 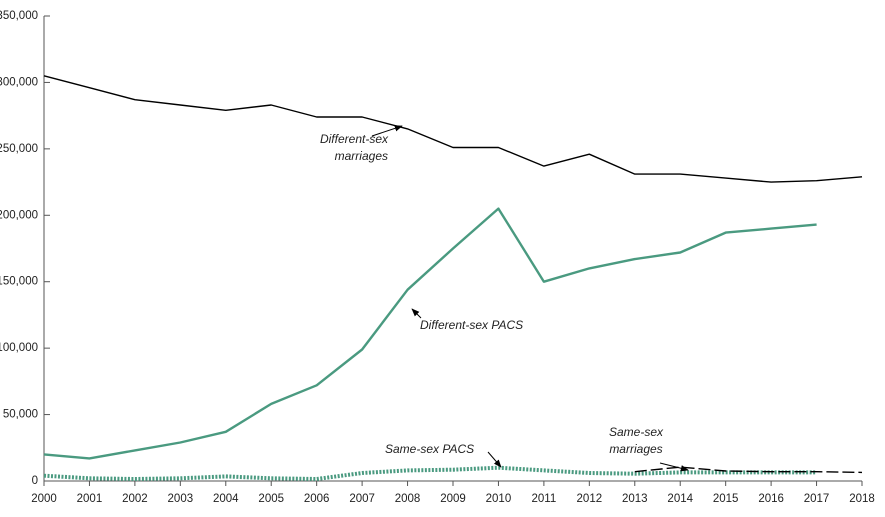 What do you see at coordinates (19, 215) in the screenshot?
I see `y-tick-label: 200,000` at bounding box center [19, 215].